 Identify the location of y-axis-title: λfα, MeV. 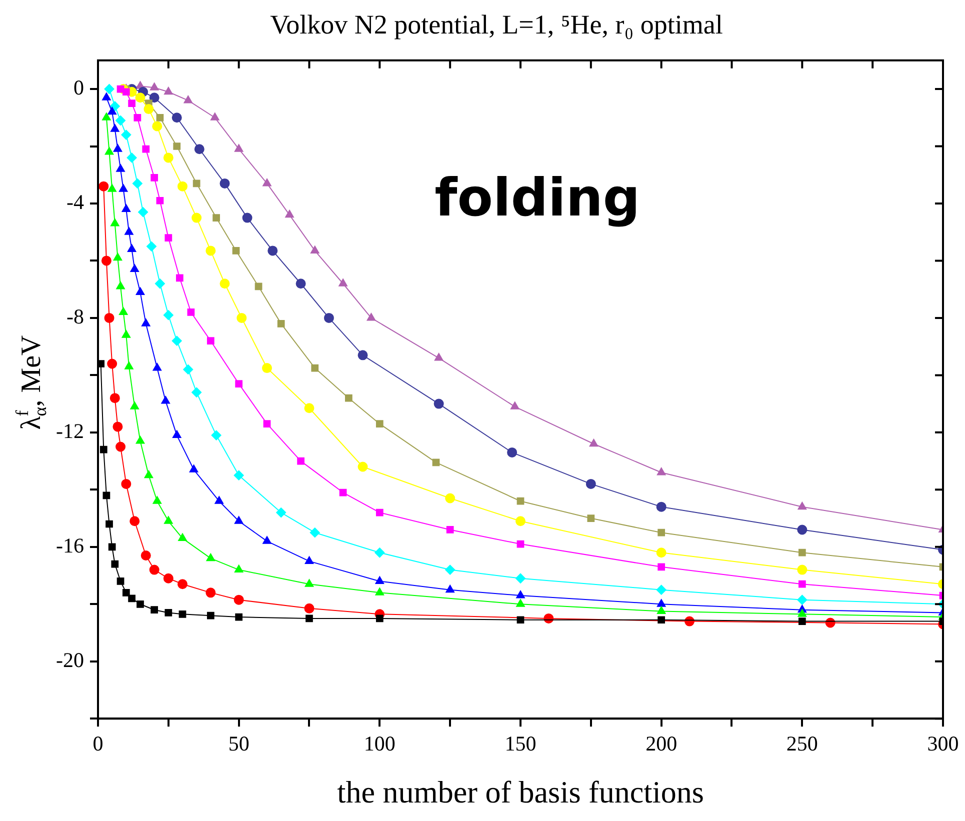
(31, 382).